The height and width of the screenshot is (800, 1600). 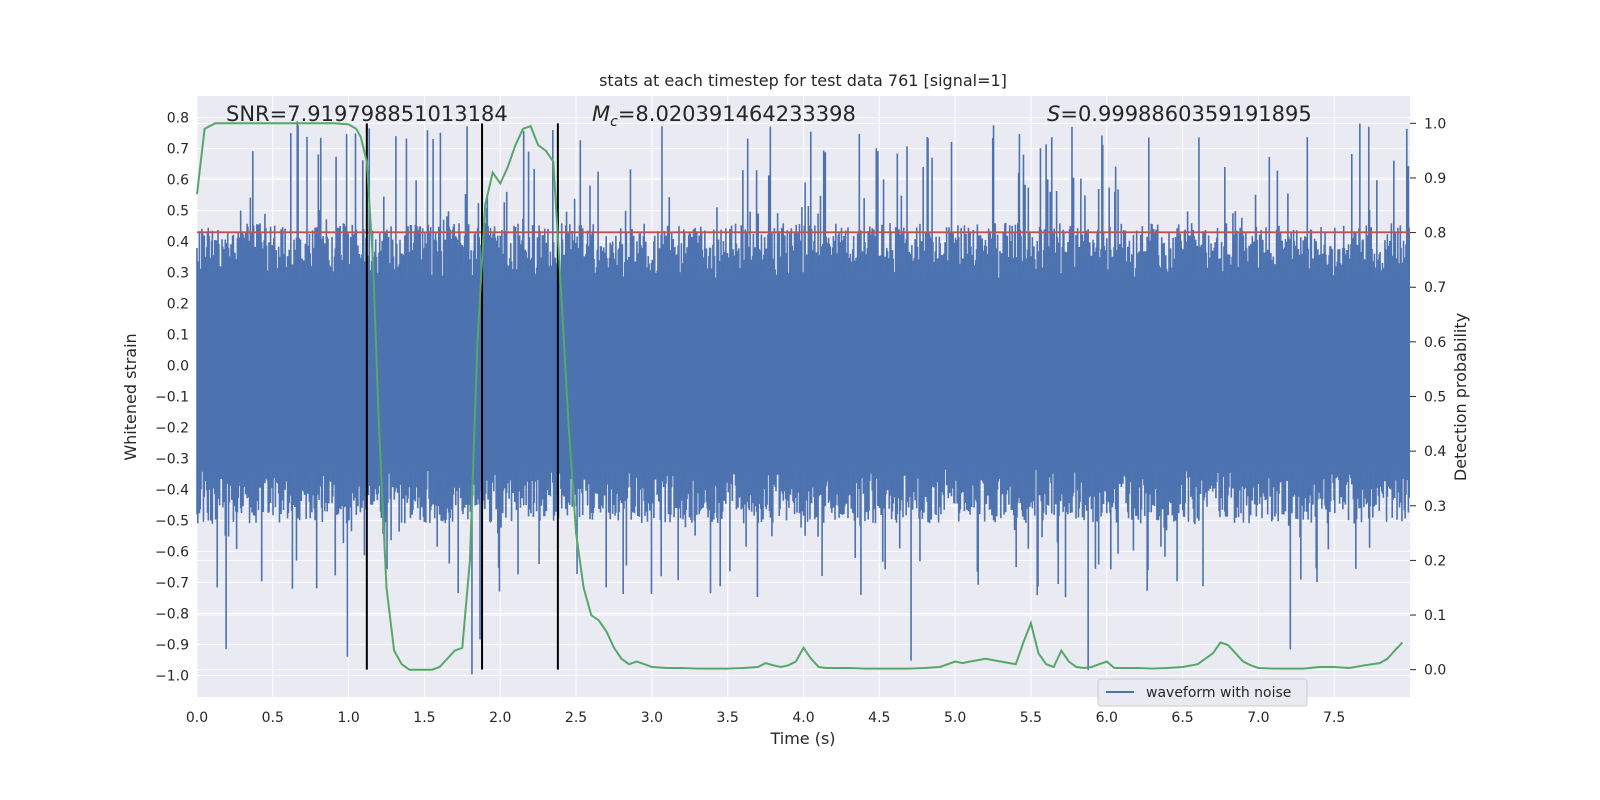 I want to click on y-left-tick-label: −0.4, so click(x=172, y=490).